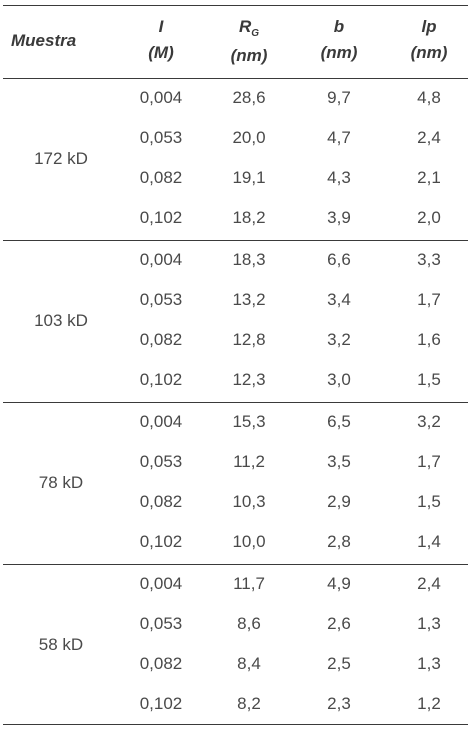 The image size is (476, 731). Describe the element at coordinates (429, 421) in the screenshot. I see `cell-lp: 3,2` at that location.